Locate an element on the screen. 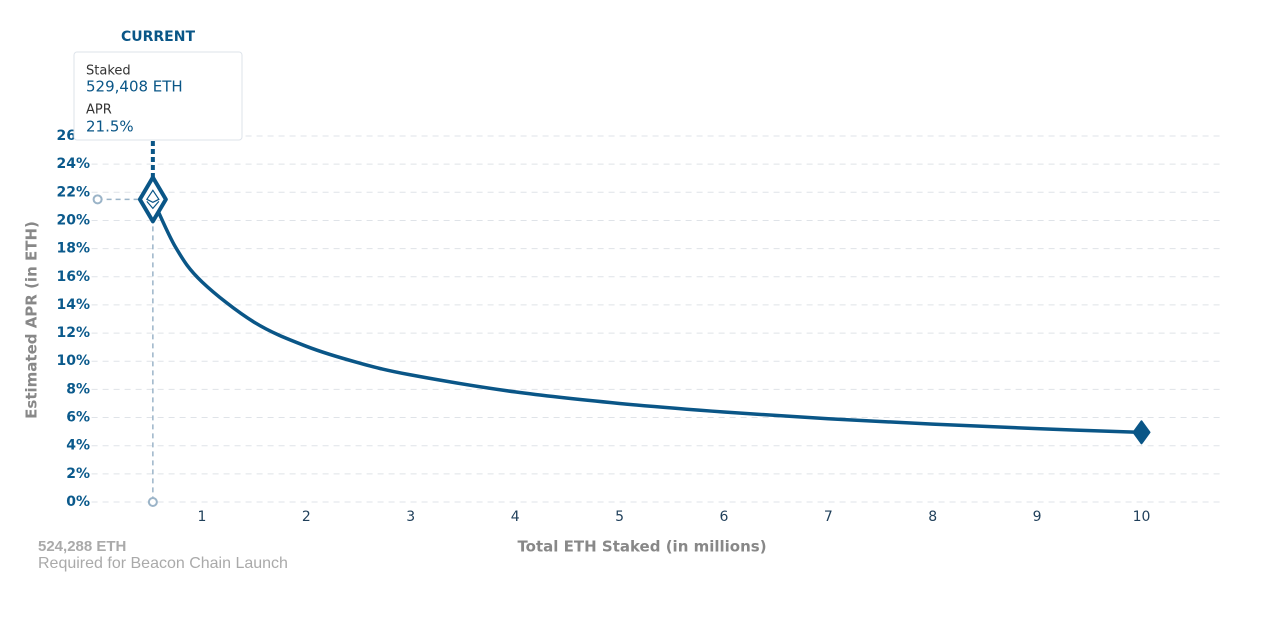 The width and height of the screenshot is (1267, 619). y-tick-label: 0% is located at coordinates (78, 502).